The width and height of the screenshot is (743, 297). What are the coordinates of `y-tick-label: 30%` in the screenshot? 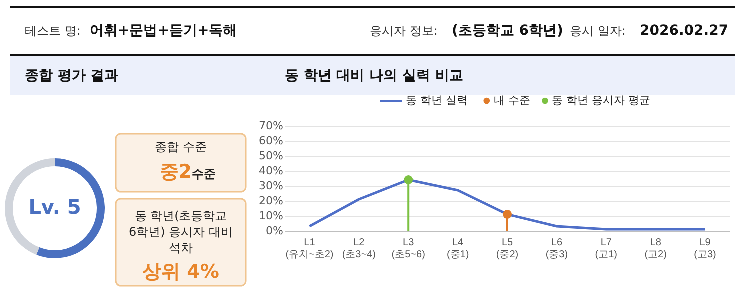 It's located at (271, 186).